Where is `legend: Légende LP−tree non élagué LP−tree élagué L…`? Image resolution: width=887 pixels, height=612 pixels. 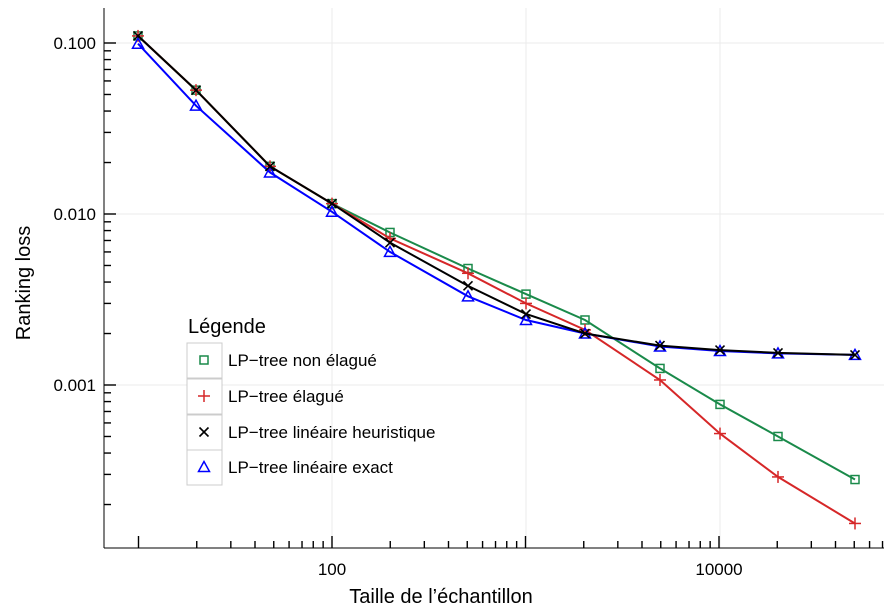
legend: Légende LP−tree non élagué LP−tree élagué L… is located at coordinates (310, 401).